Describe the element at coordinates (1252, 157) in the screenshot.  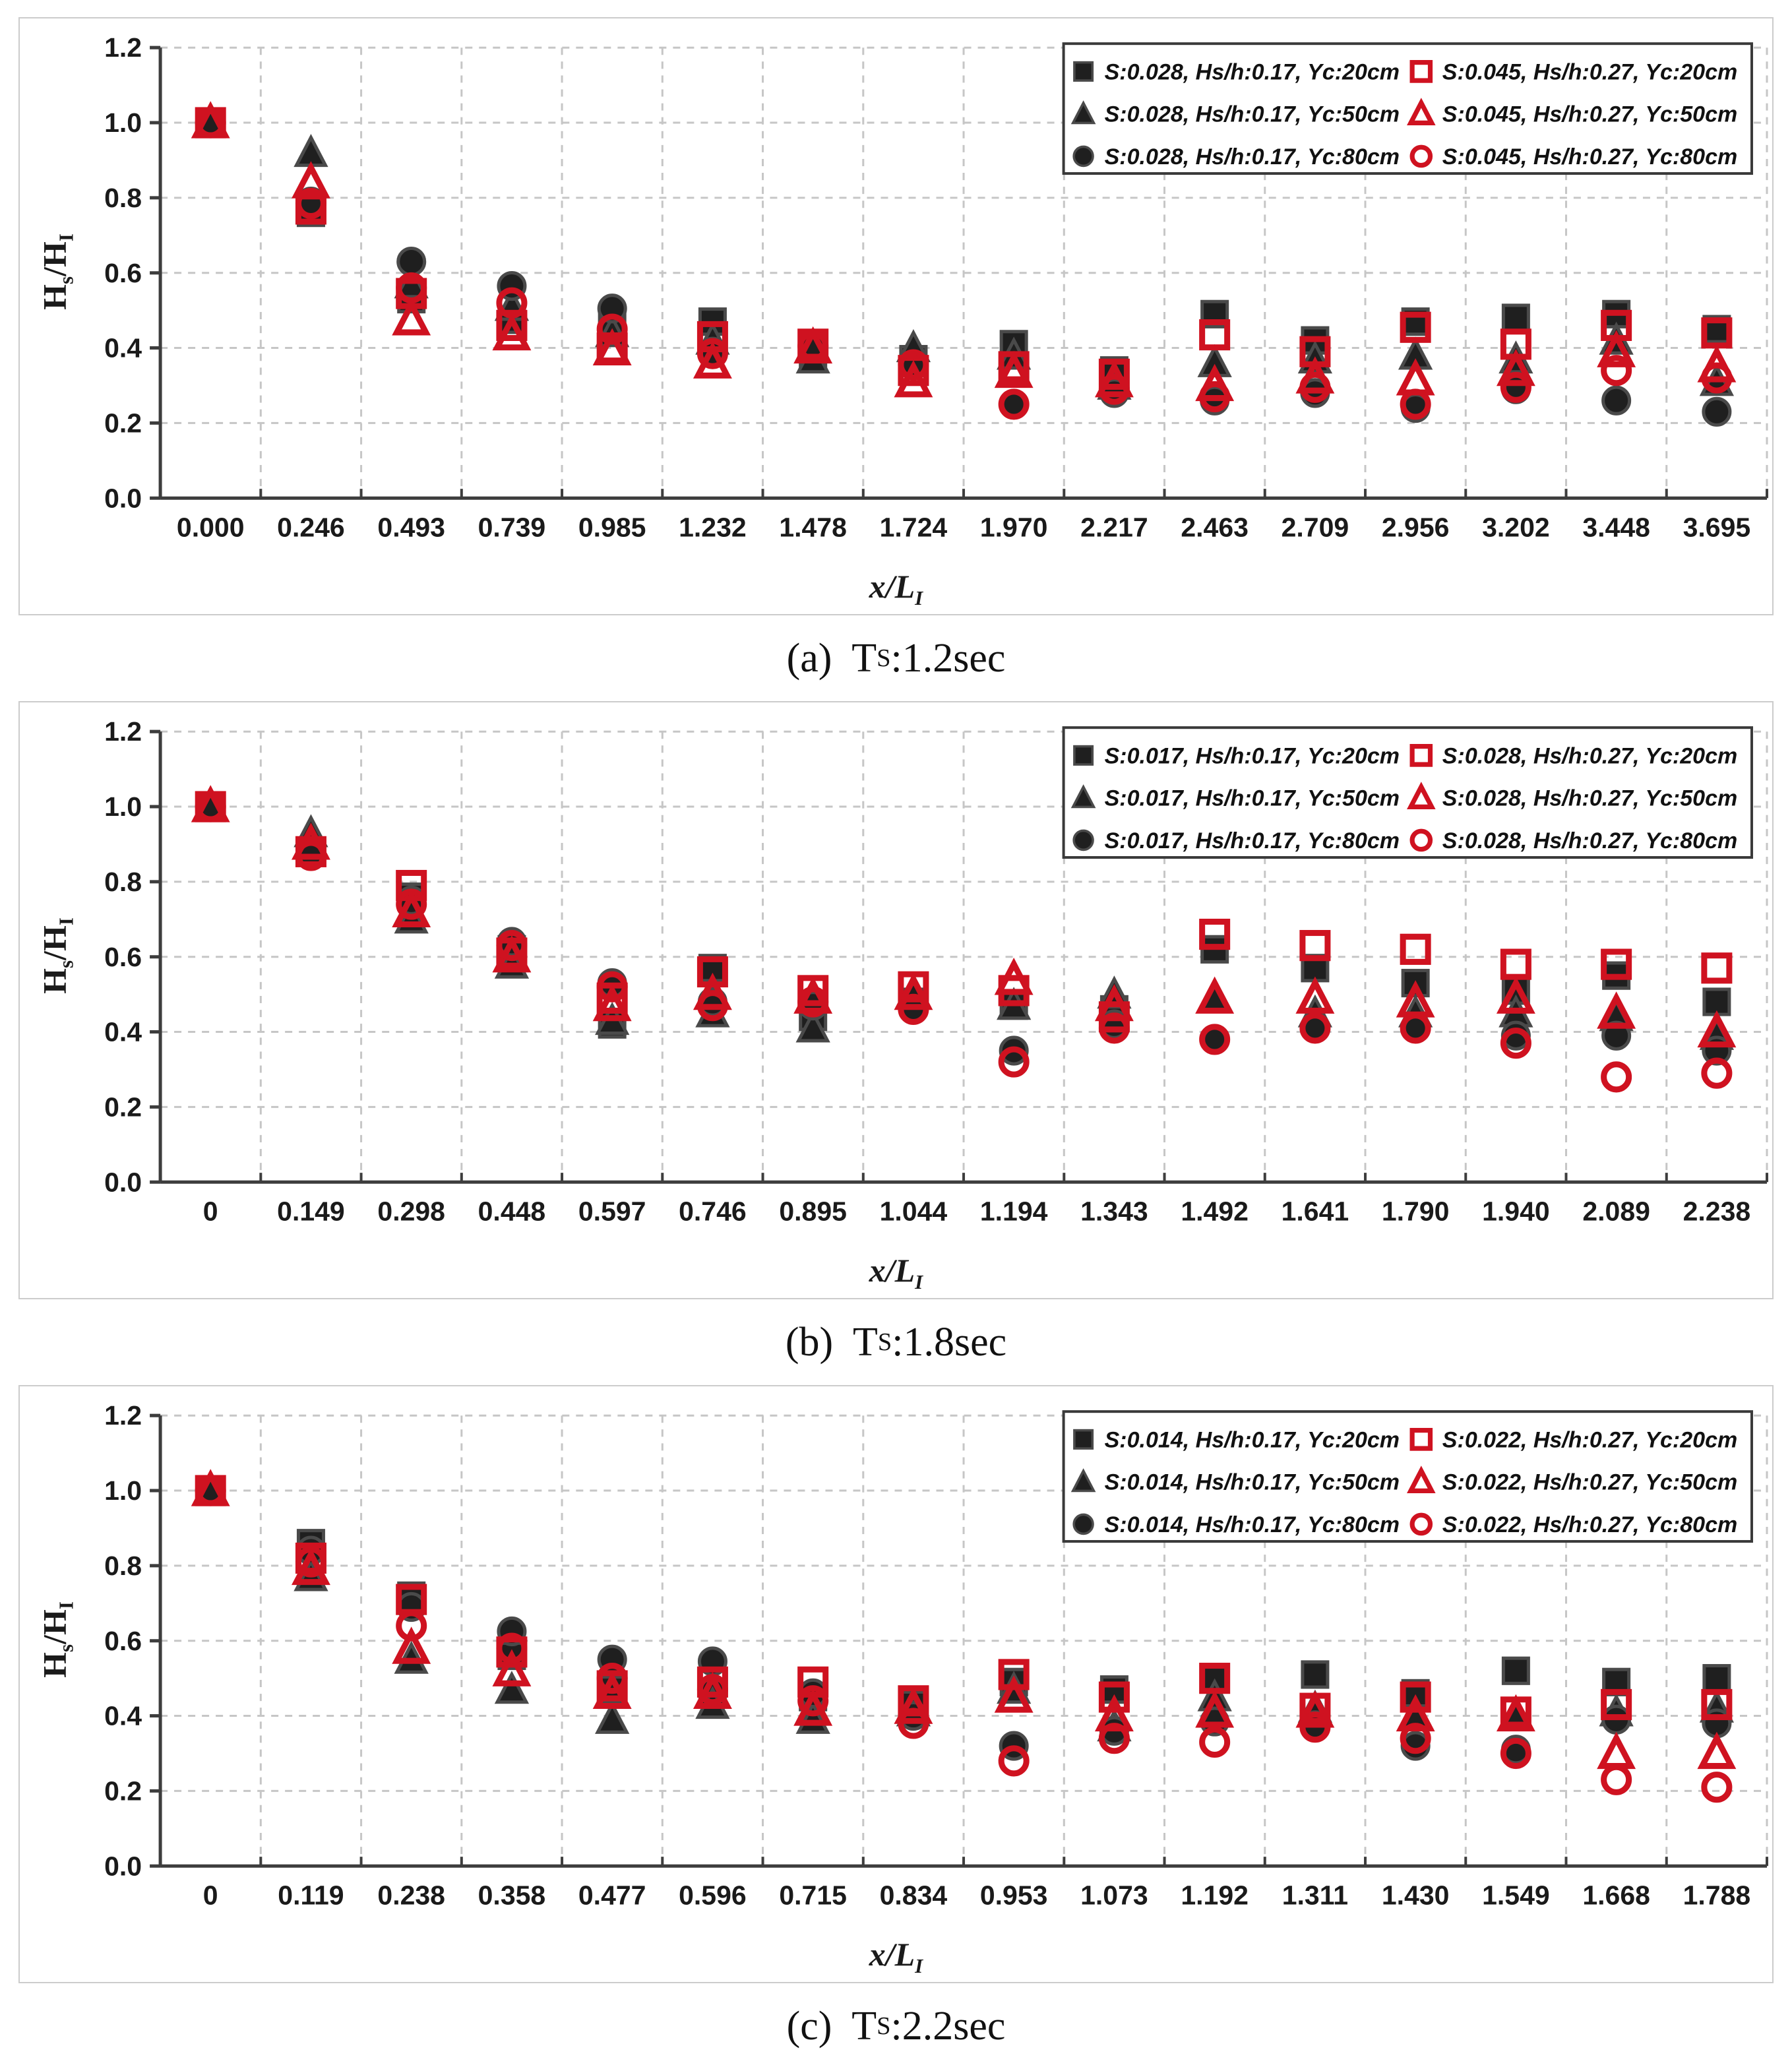
I see `legend-item-label: S:0.028, Hs/h:0.17, Yc:80cm` at that location.